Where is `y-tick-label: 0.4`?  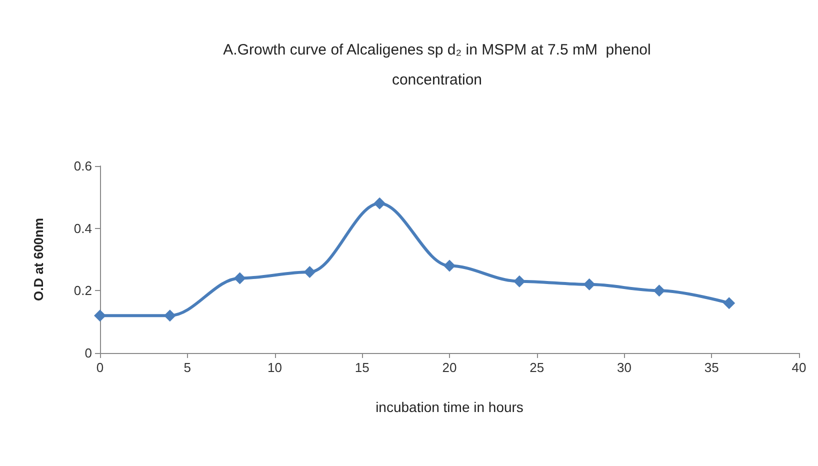 y-tick-label: 0.4 is located at coordinates (83, 228).